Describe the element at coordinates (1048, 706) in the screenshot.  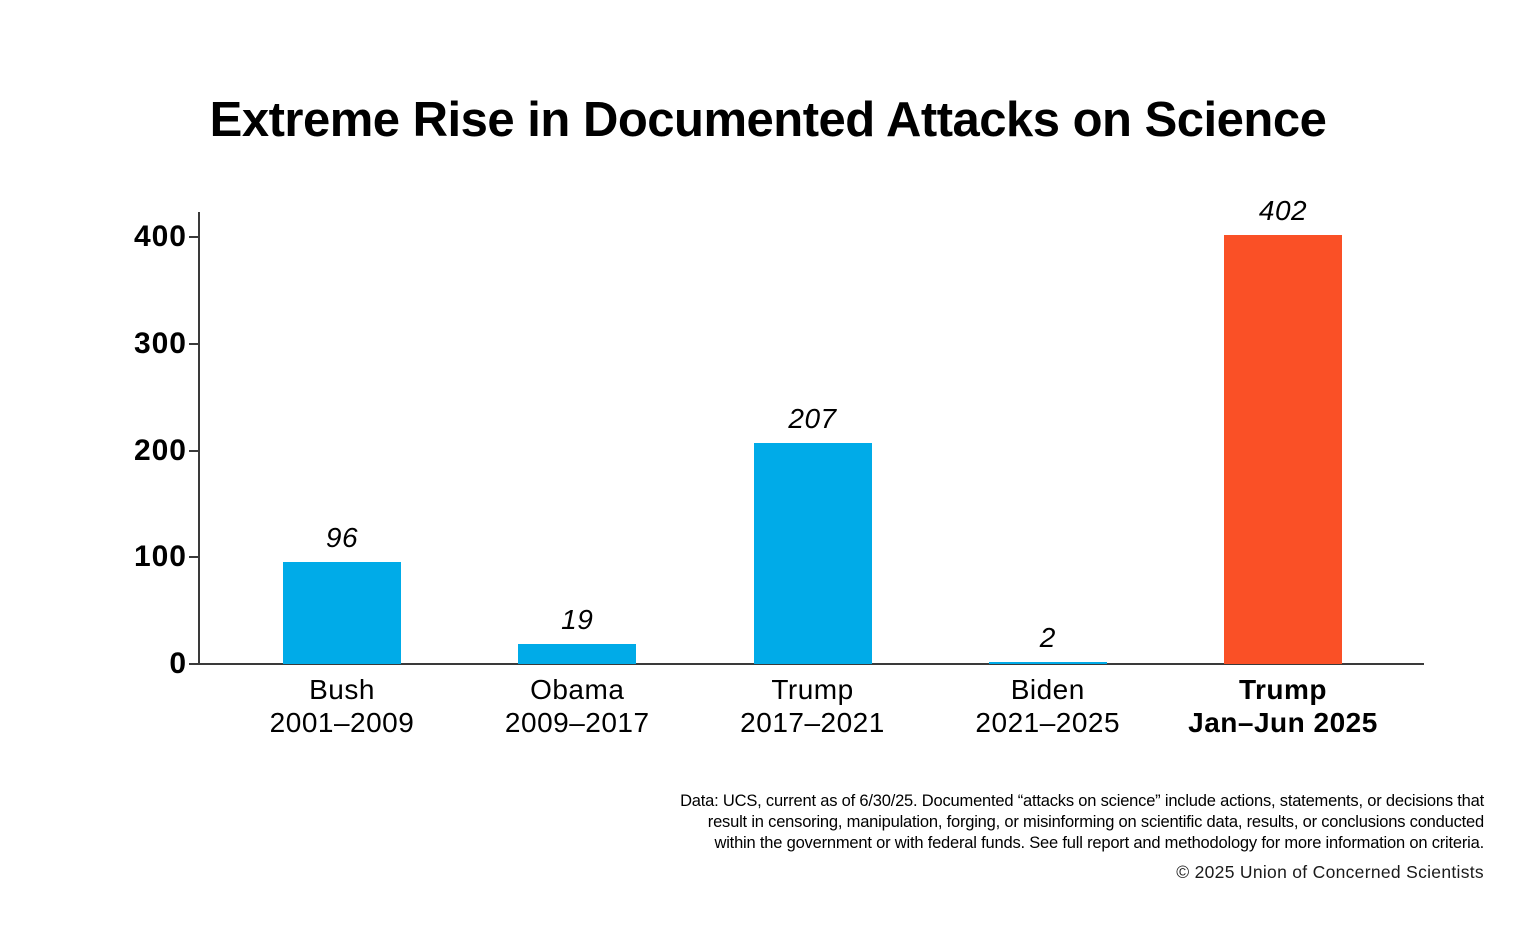
I see `x-axis-category-label: Biden 2021–2025` at that location.